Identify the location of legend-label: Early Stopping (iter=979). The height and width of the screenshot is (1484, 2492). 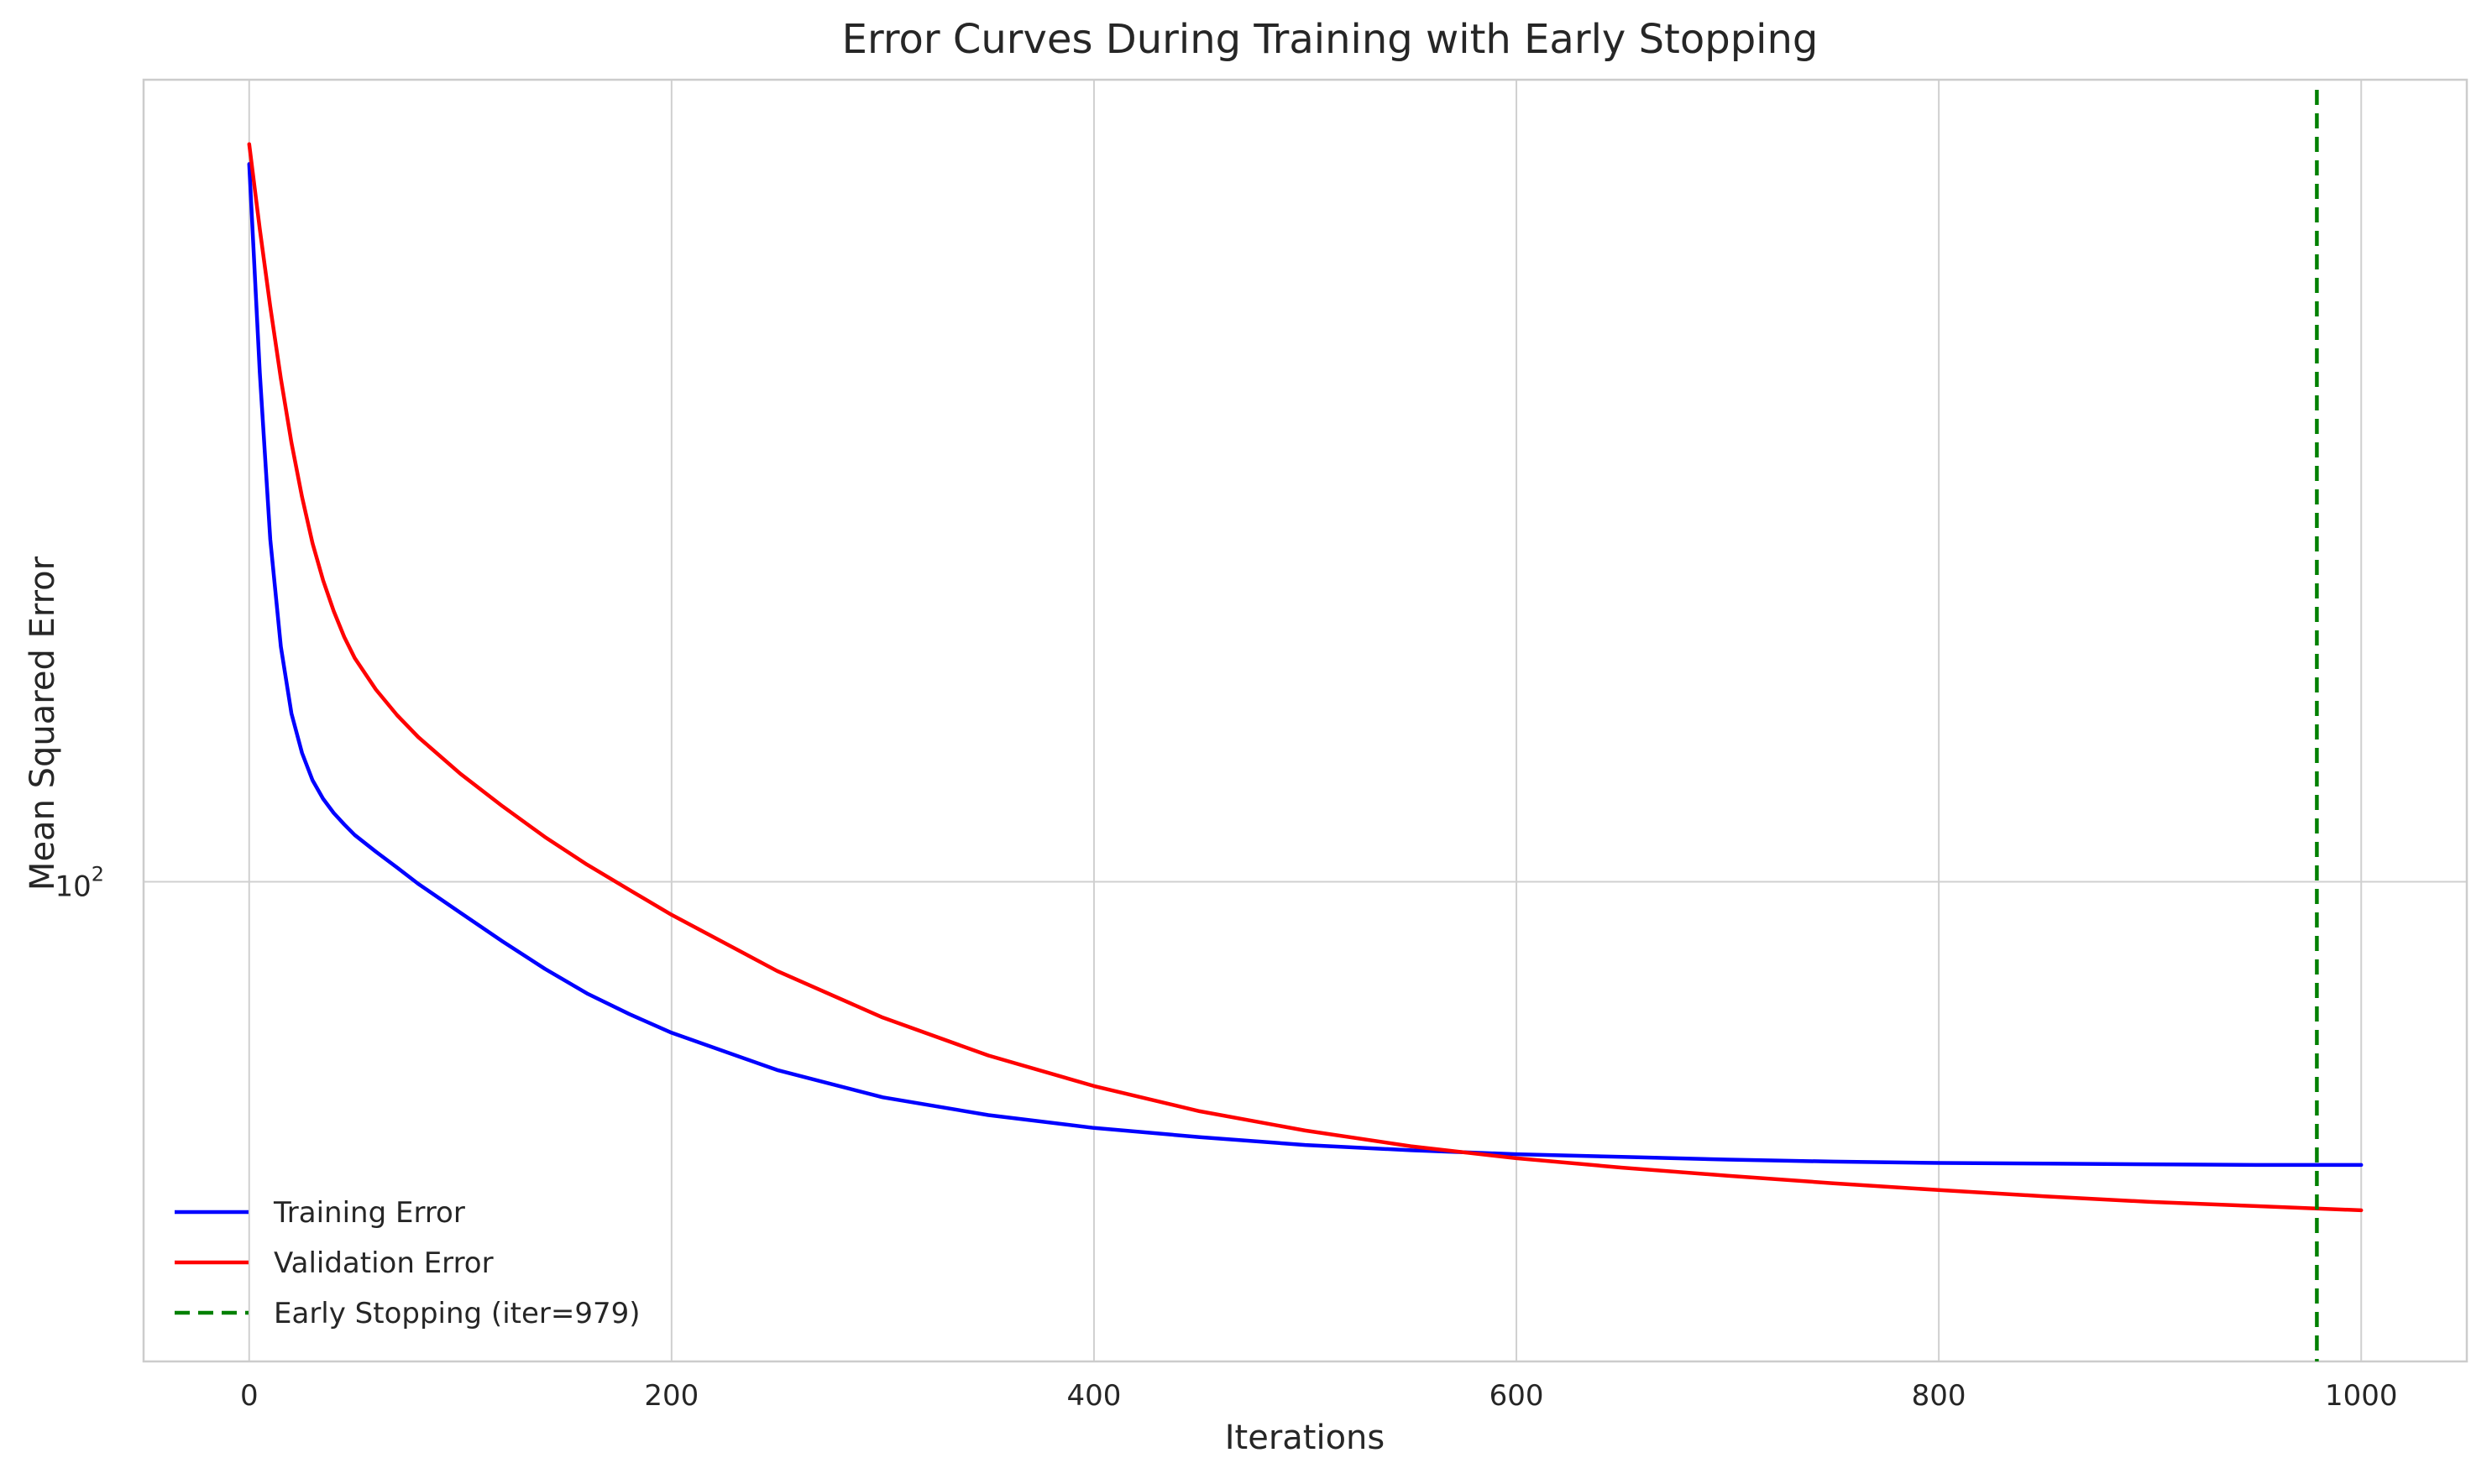
(457, 1313).